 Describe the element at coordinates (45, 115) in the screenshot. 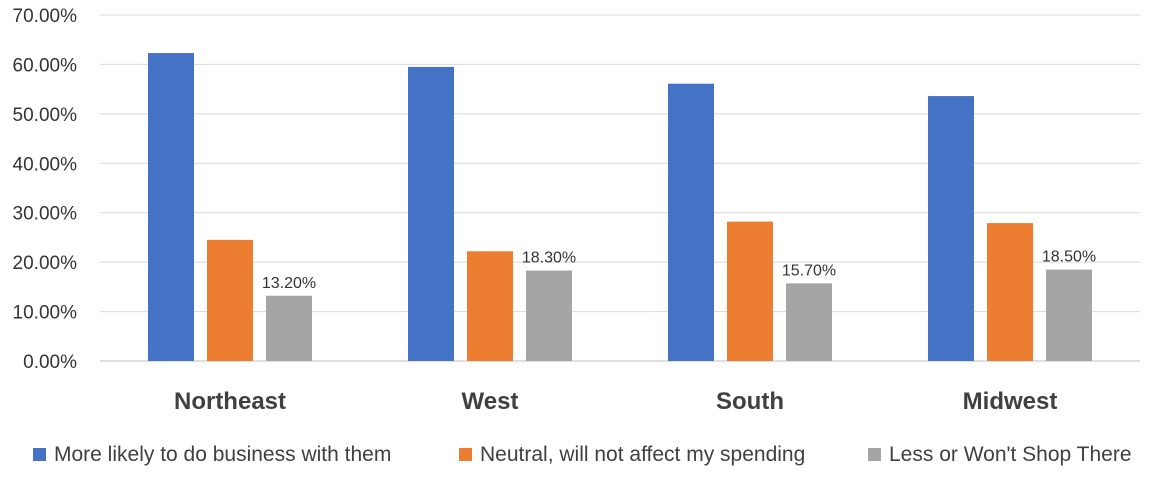

I see `y-tick-label: 50.00%` at that location.